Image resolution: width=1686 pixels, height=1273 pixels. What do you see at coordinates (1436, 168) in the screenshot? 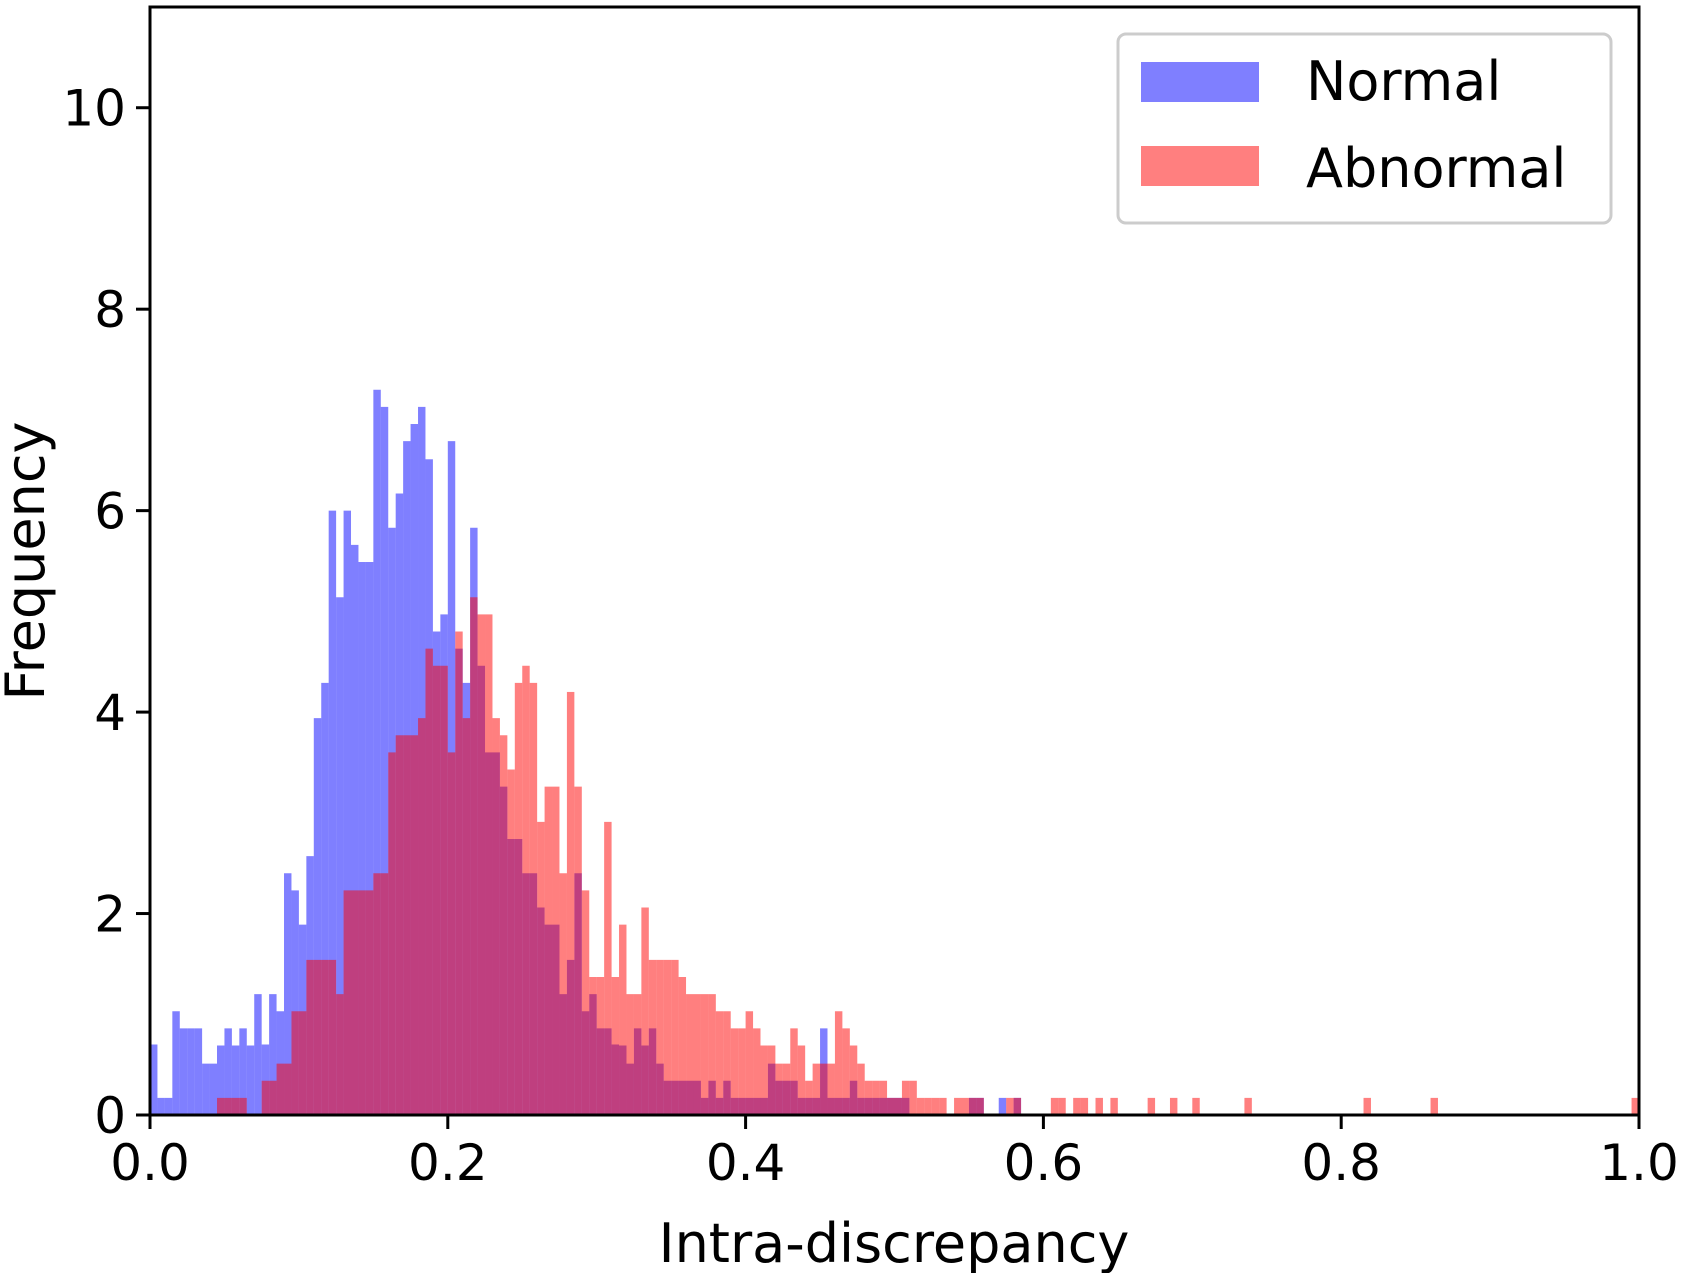
I see `legend-label-abnormal: Abnormal` at bounding box center [1436, 168].